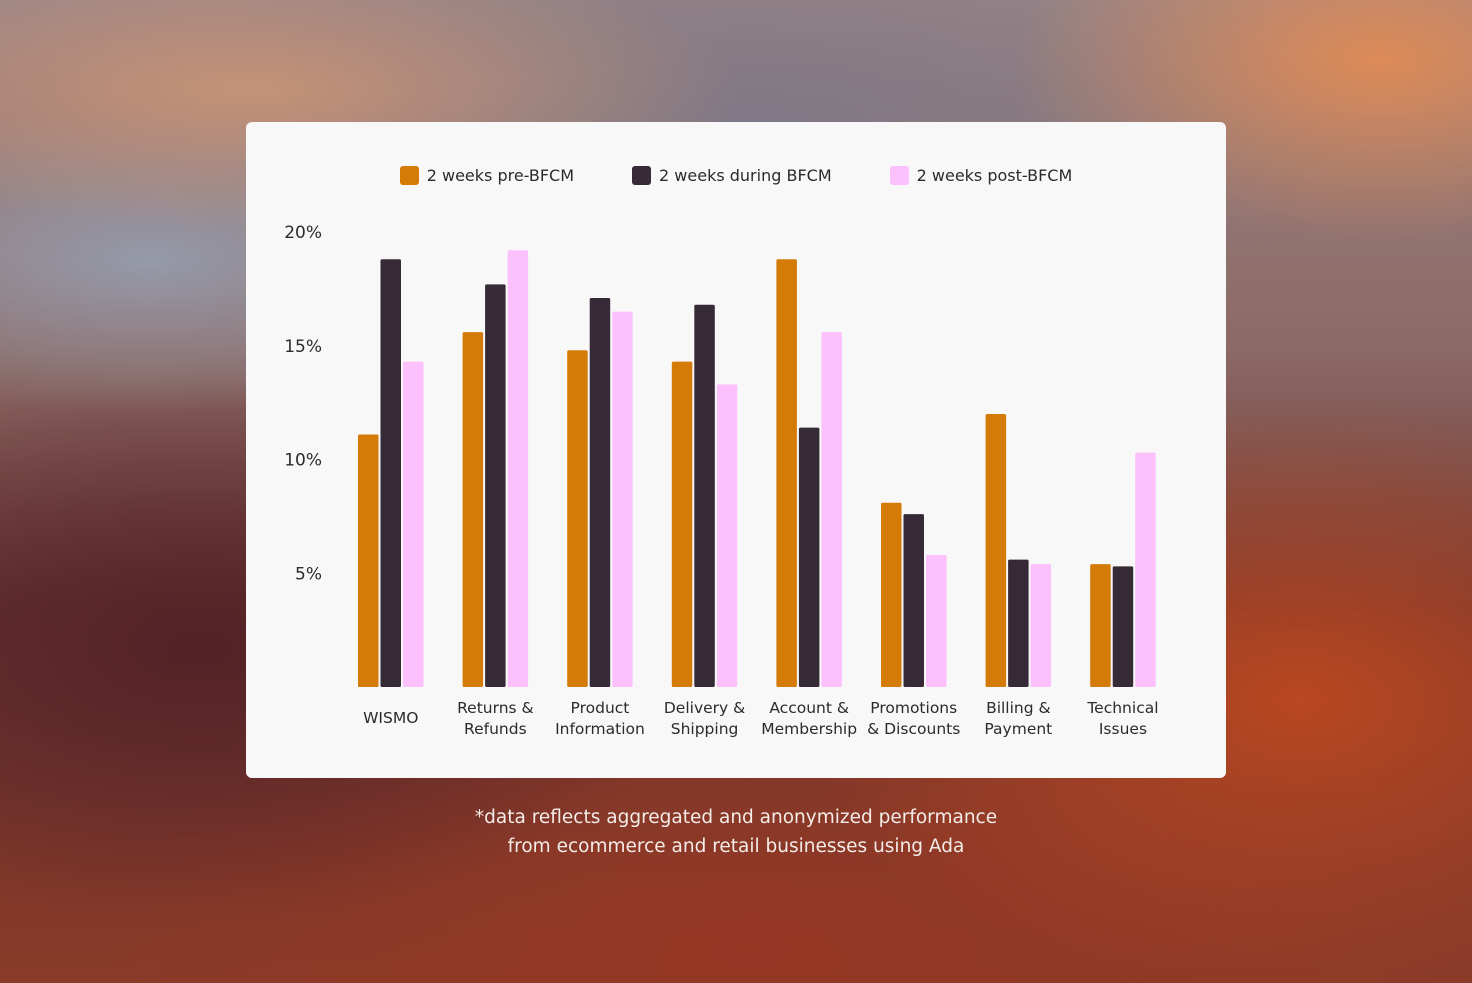  I want to click on bar-technical-issues-during-bfcm, so click(1123, 626).